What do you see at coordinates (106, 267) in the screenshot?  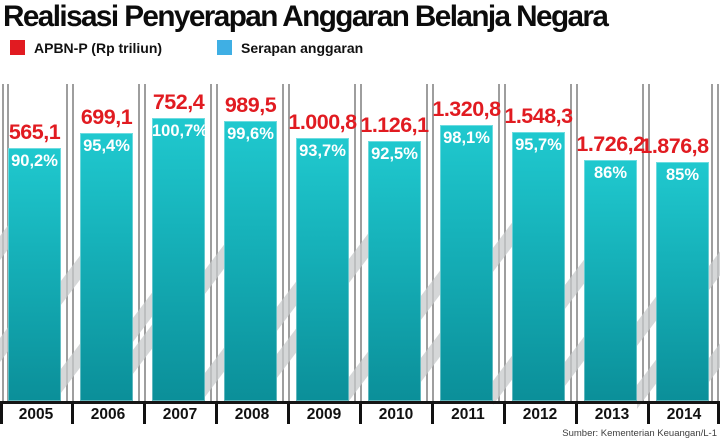 I see `bar: 95,4%` at bounding box center [106, 267].